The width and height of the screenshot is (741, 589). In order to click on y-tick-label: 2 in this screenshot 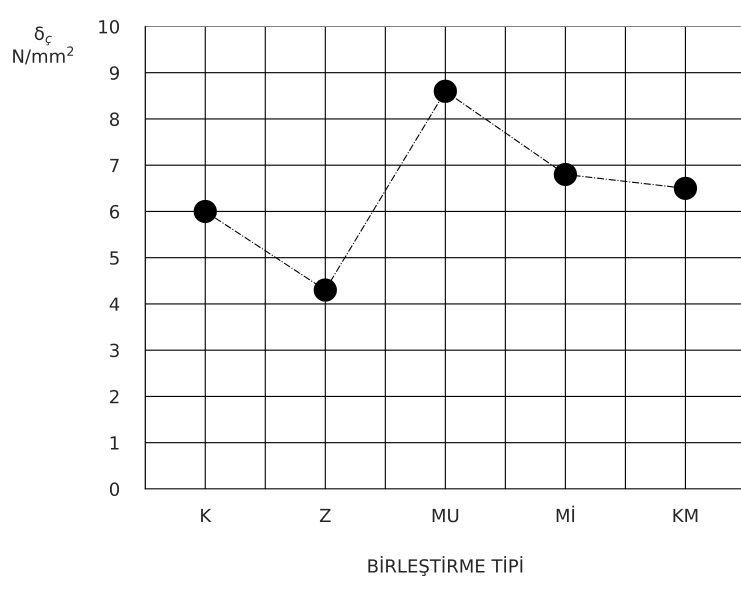, I will do `click(114, 397)`.